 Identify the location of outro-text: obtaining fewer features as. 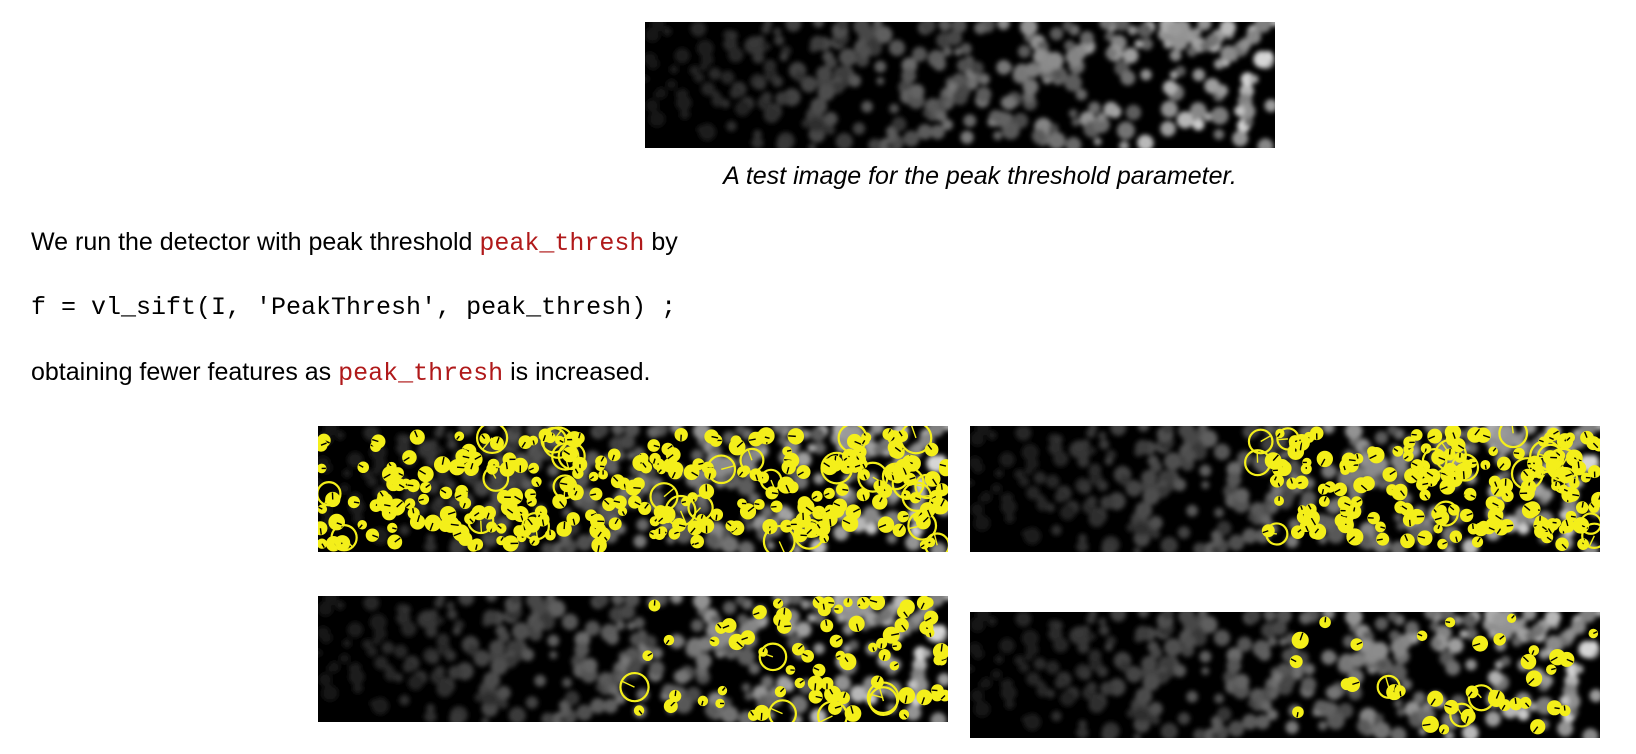
(185, 372).